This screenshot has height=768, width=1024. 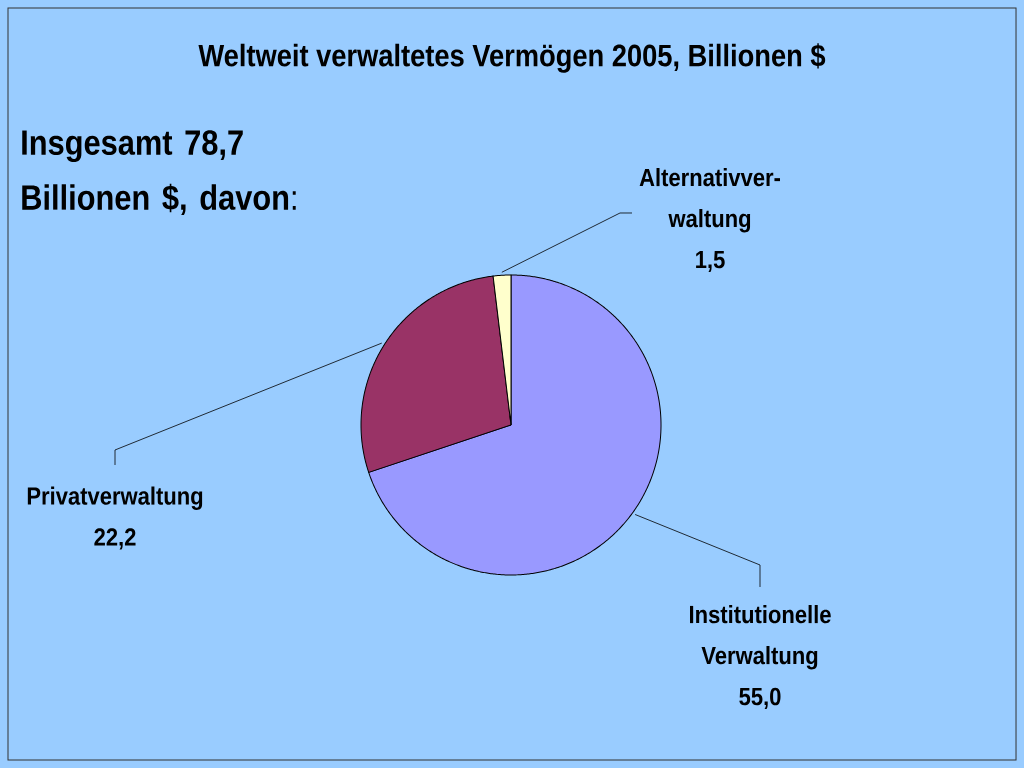 What do you see at coordinates (760, 698) in the screenshot?
I see `data-label: 55,0` at bounding box center [760, 698].